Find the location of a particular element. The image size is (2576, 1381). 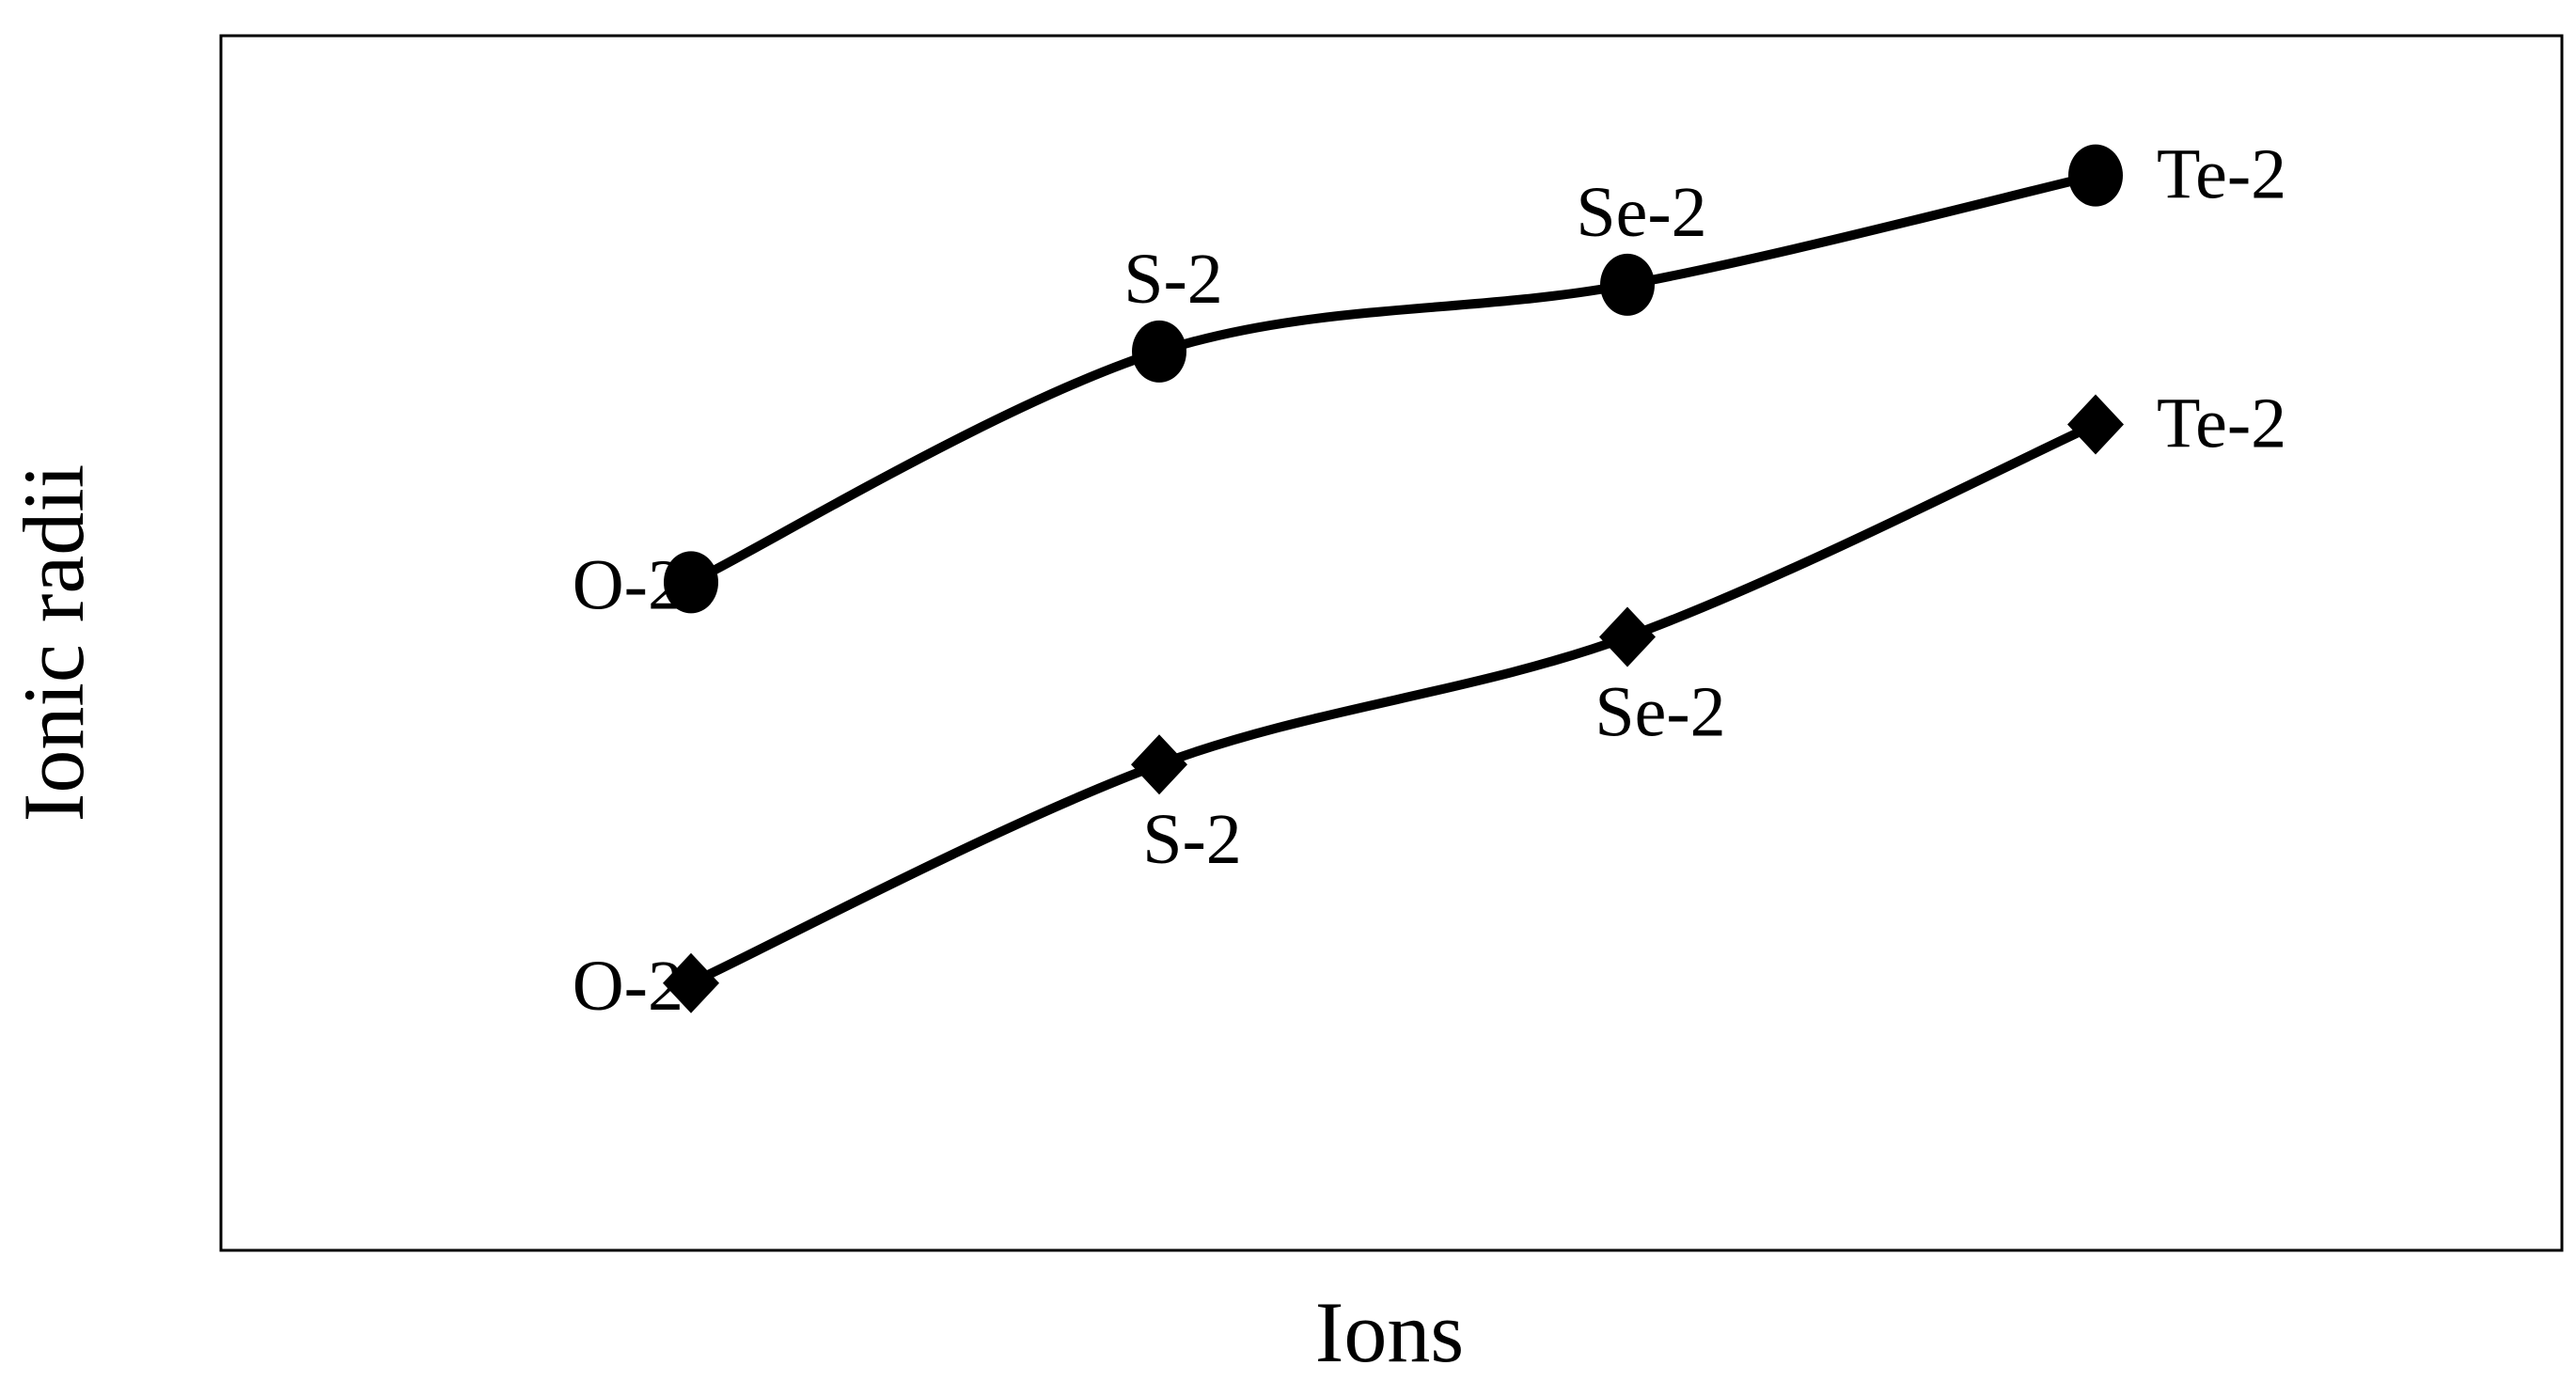

series-1-label-2: S-2 is located at coordinates (1173, 279).